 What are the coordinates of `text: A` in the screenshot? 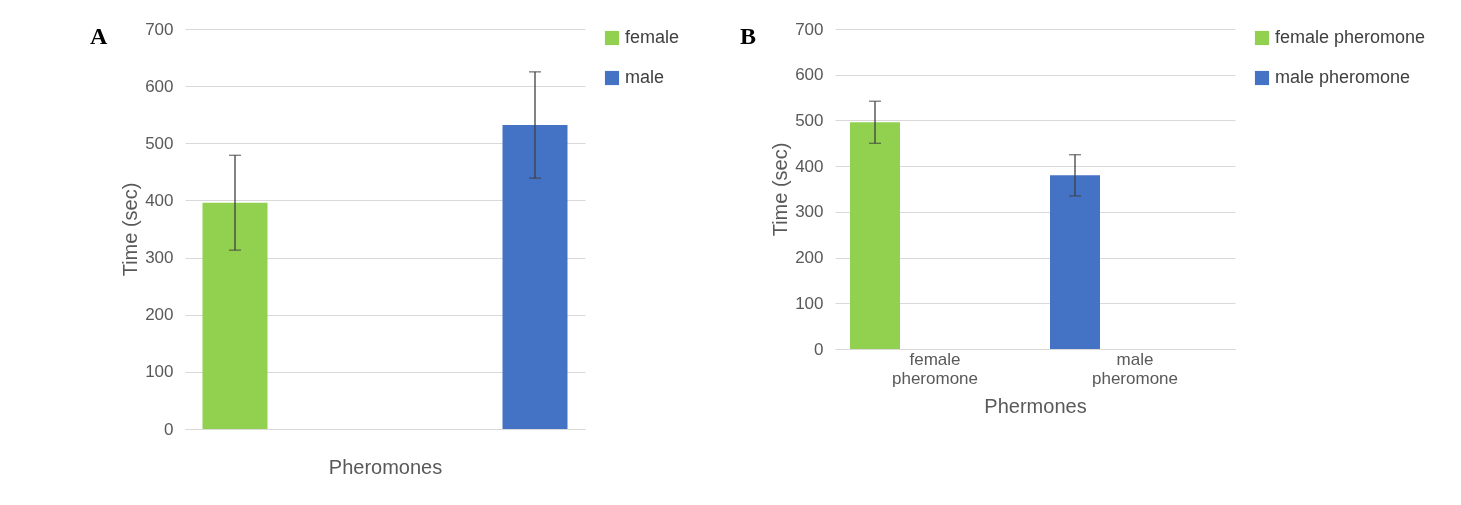 It's located at (99, 36).